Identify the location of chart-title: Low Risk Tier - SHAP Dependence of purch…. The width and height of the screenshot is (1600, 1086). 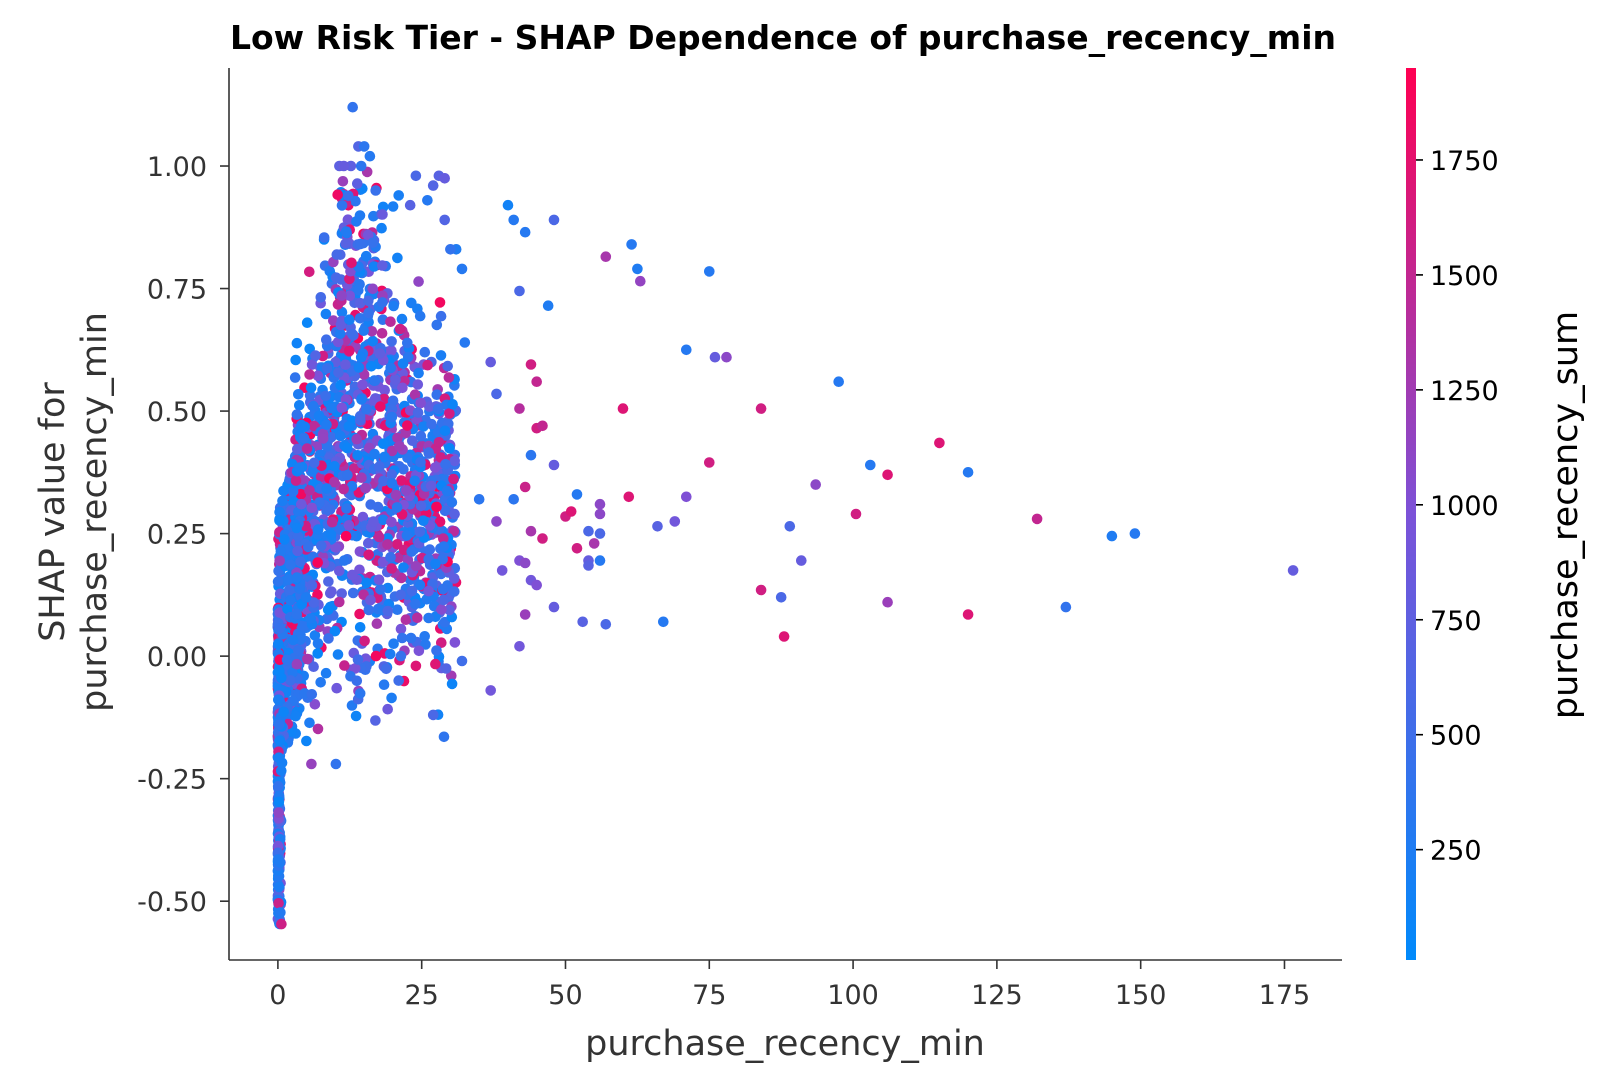
(783, 37).